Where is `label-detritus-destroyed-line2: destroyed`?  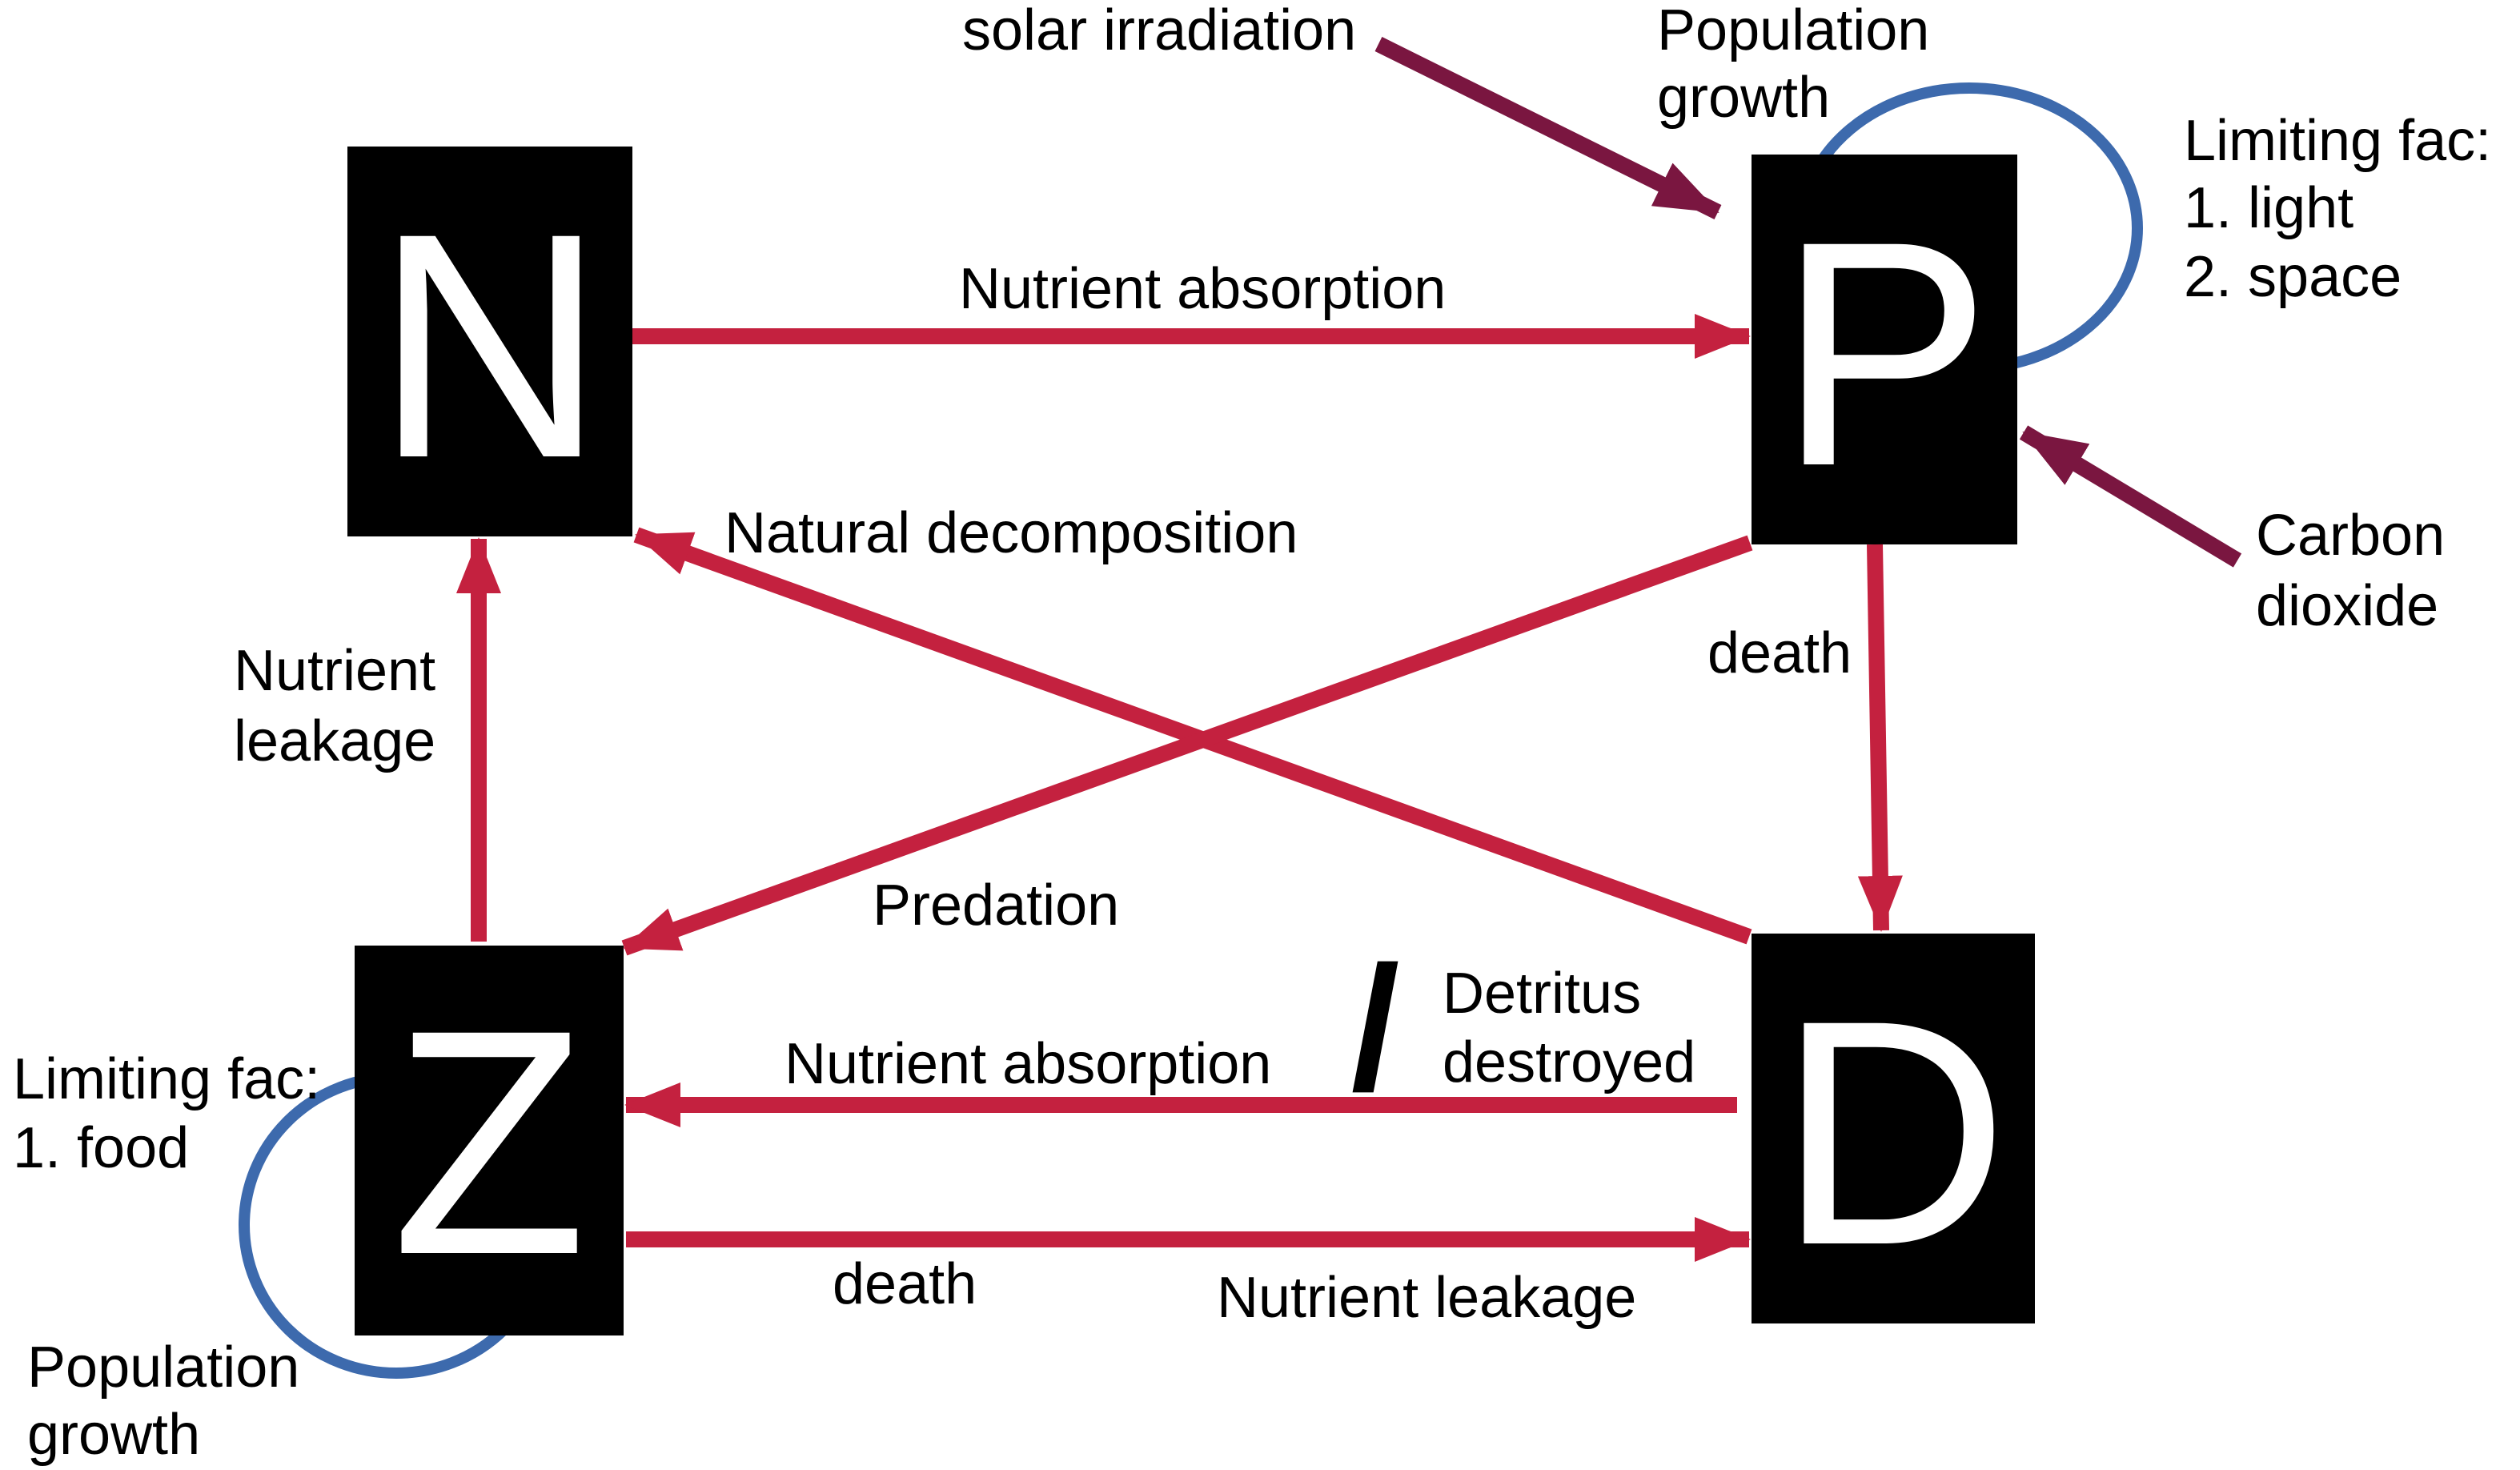
label-detritus-destroyed-line2: destroyed is located at coordinates (1569, 1062).